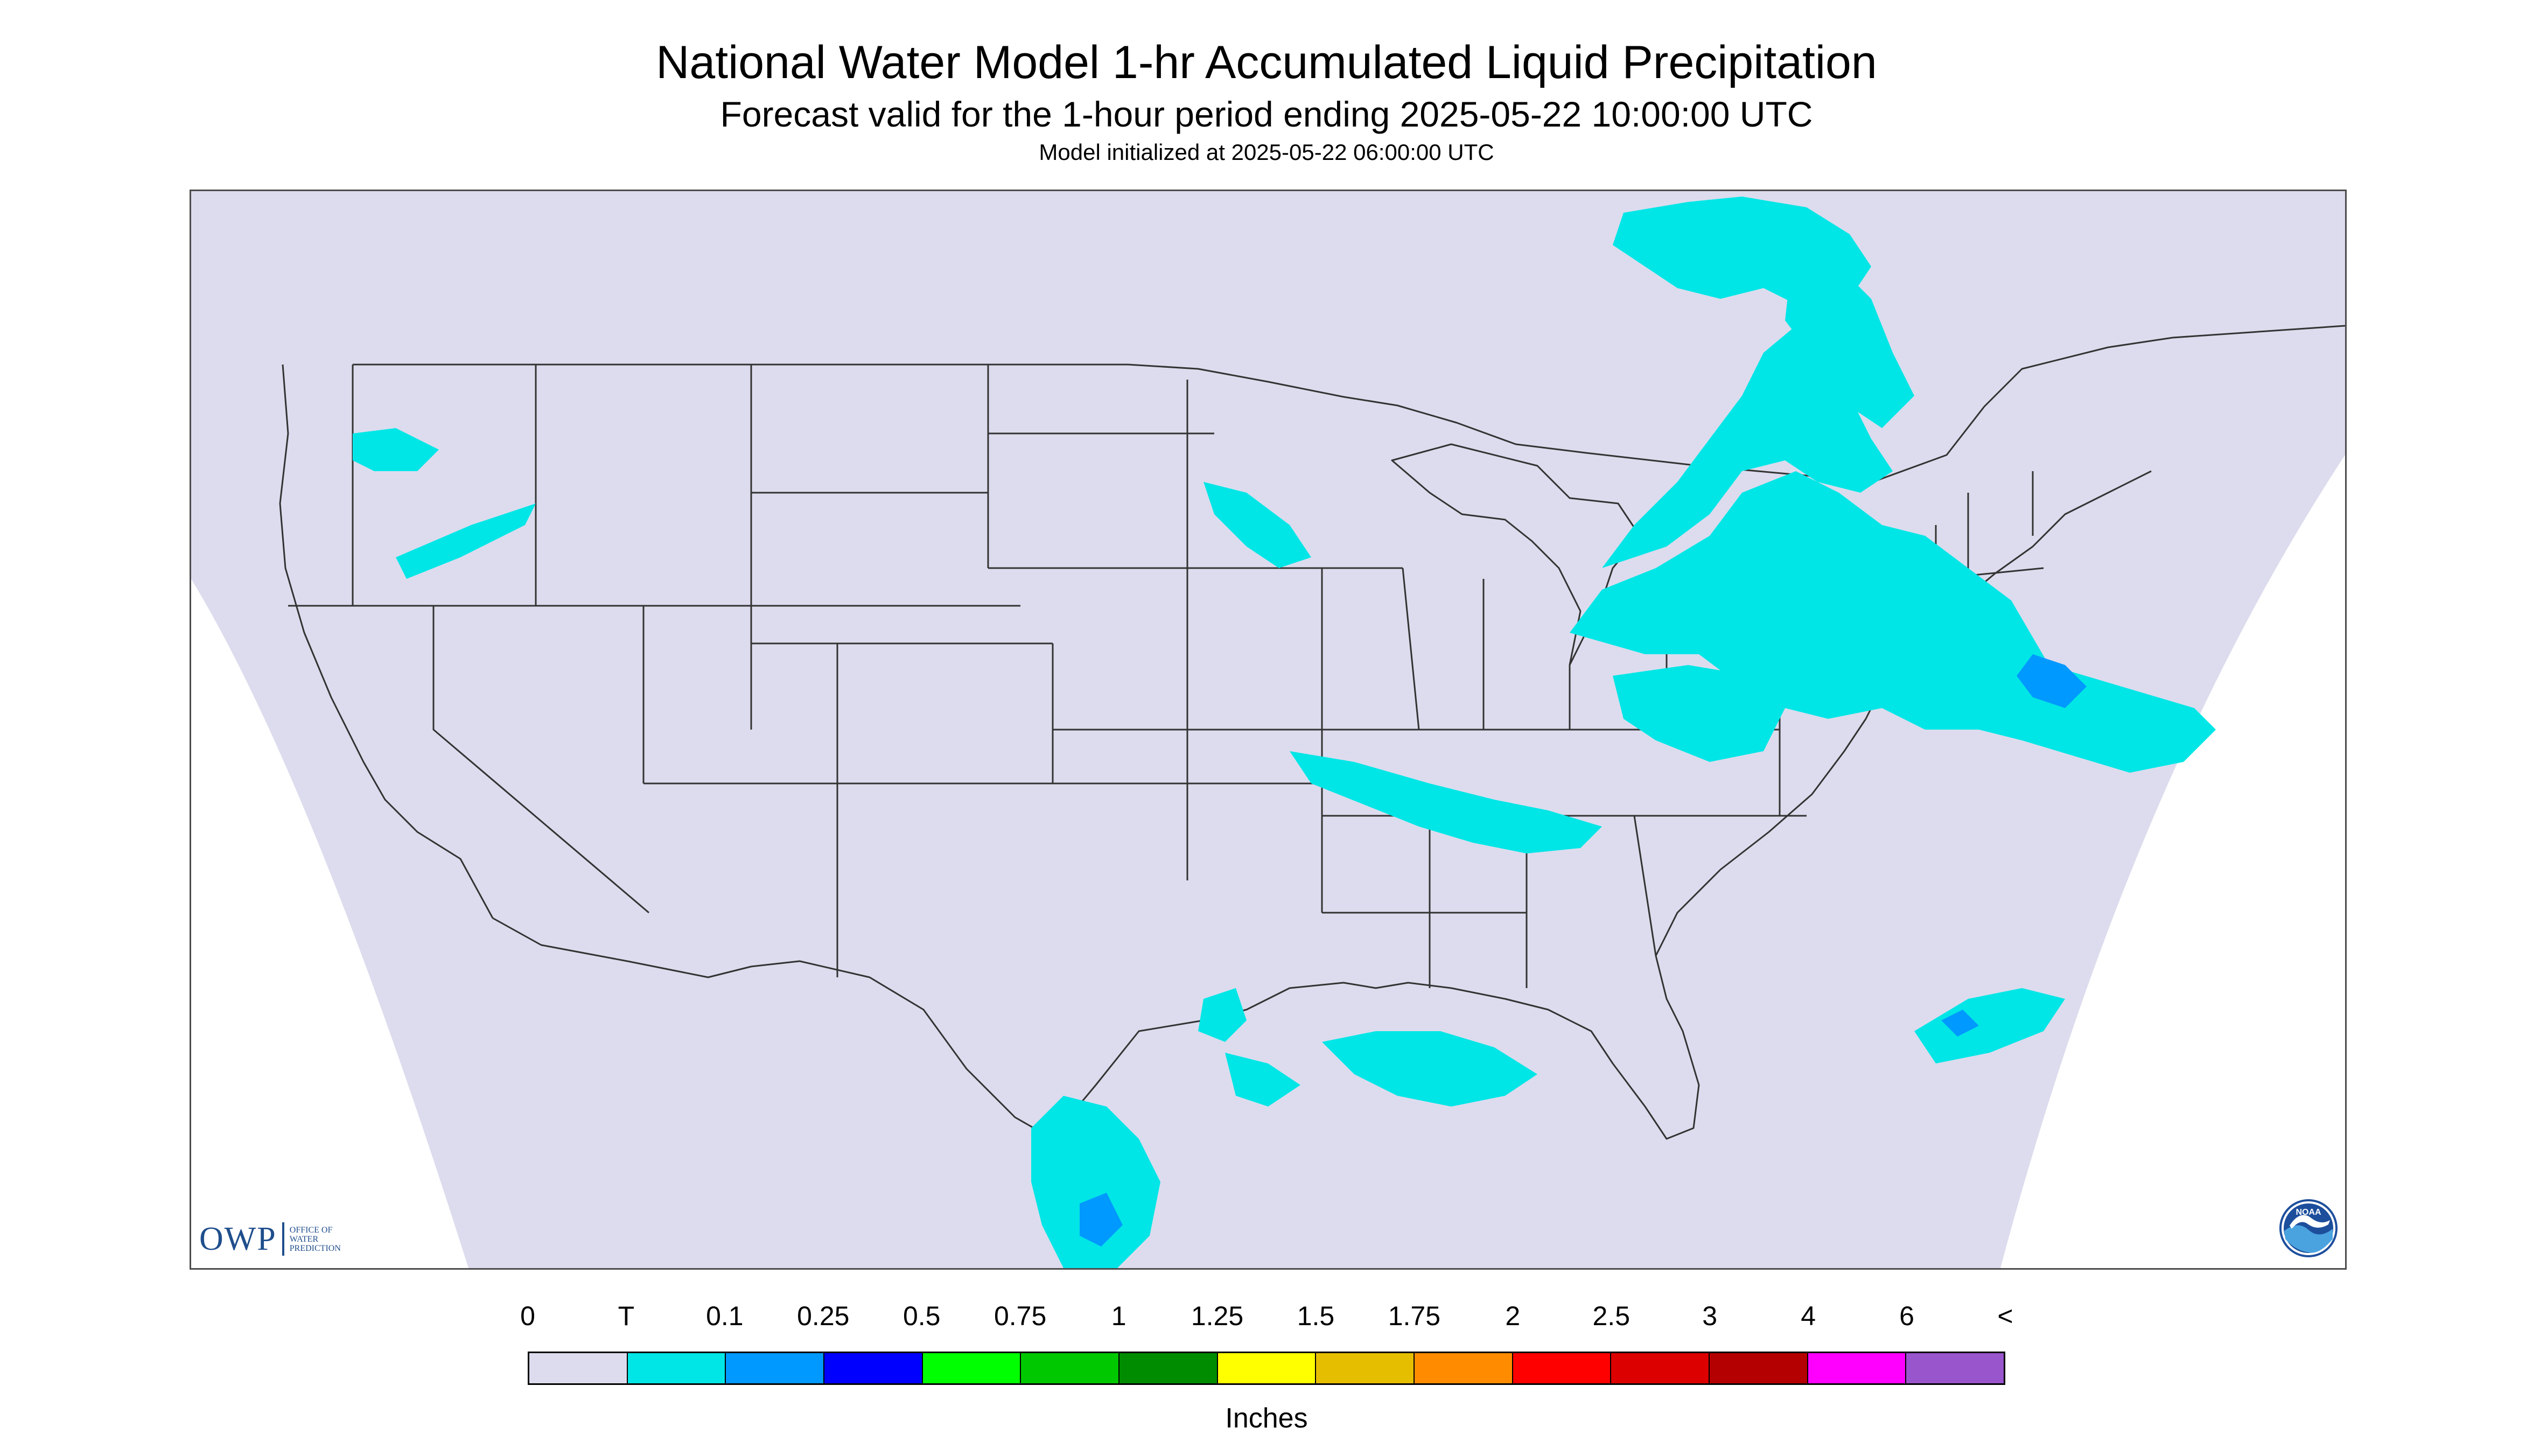 The image size is (2533, 1456). I want to click on owp-logo-subtitle: Office of Water Prediction, so click(315, 1239).